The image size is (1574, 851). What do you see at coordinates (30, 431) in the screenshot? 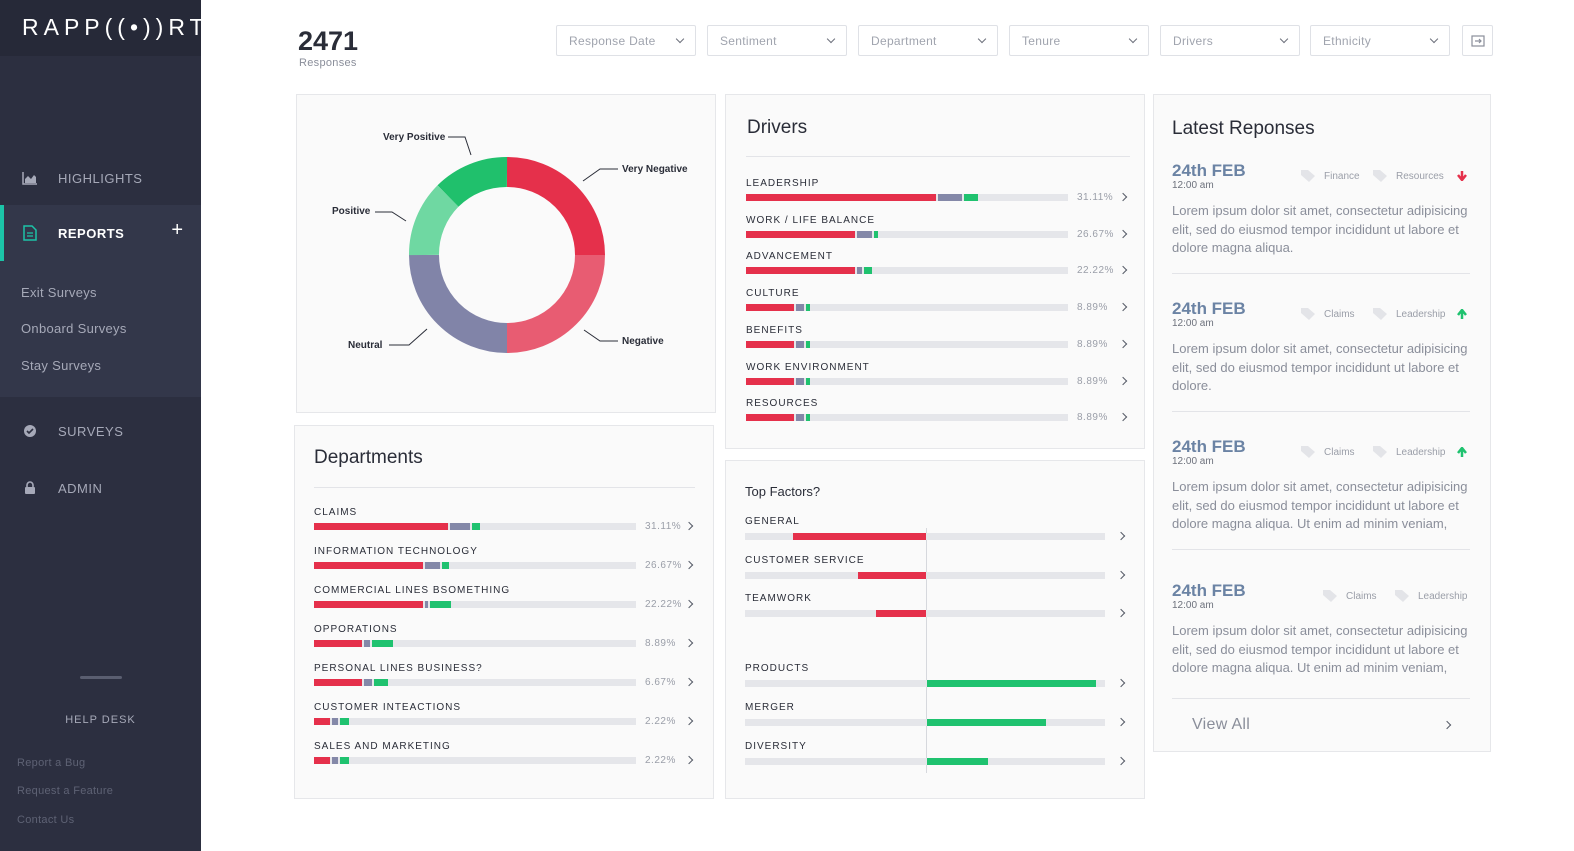
I see `check-circle-icon` at bounding box center [30, 431].